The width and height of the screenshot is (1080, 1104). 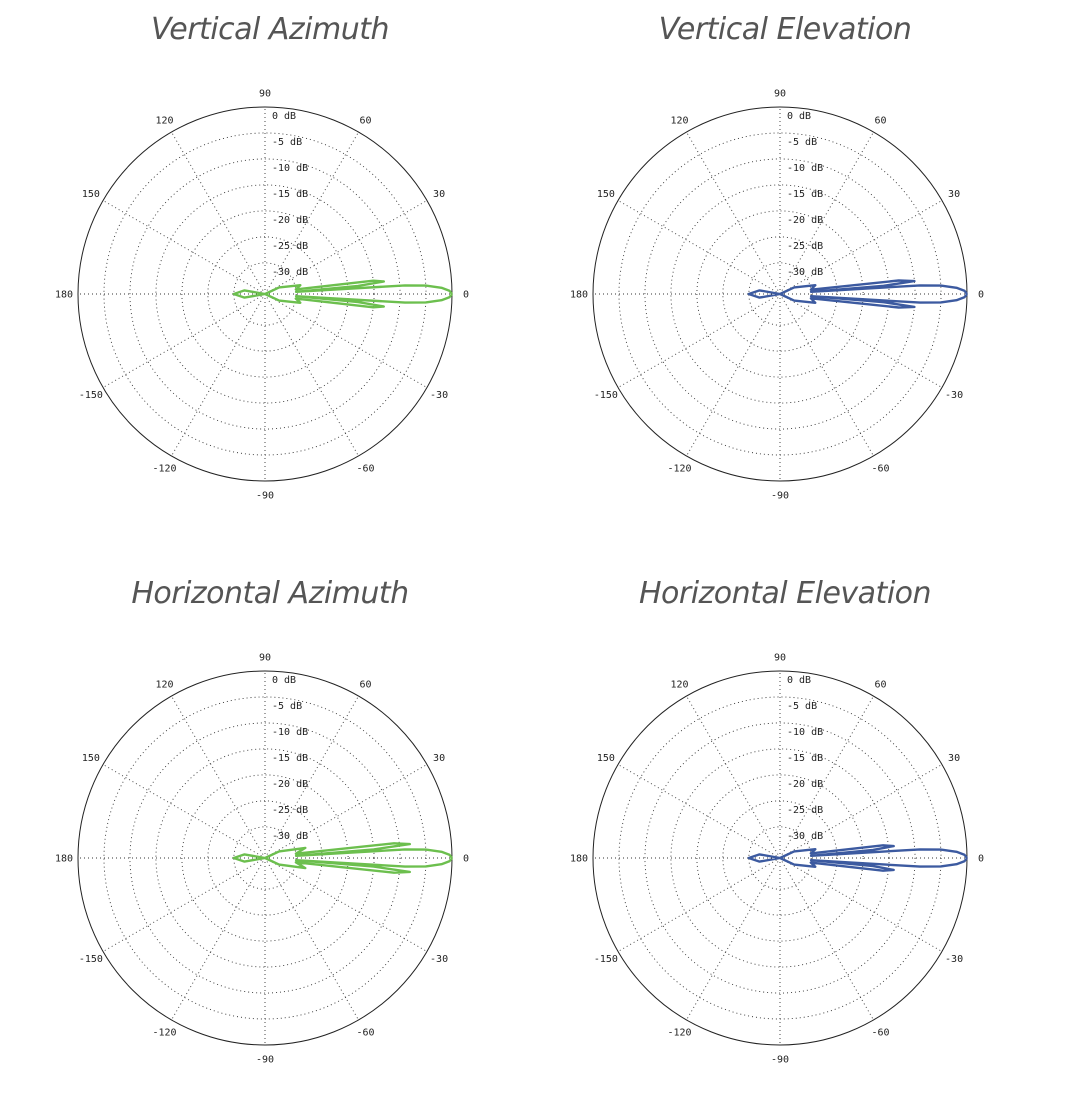 I want to click on angle-tick-label: 120, so click(x=164, y=684).